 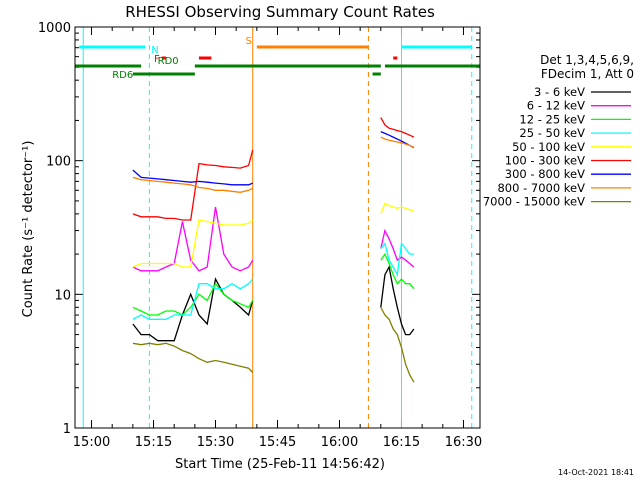 I want to click on x-axis-label: Start Time (25-Feb-11 14:56:42), so click(x=280, y=464).